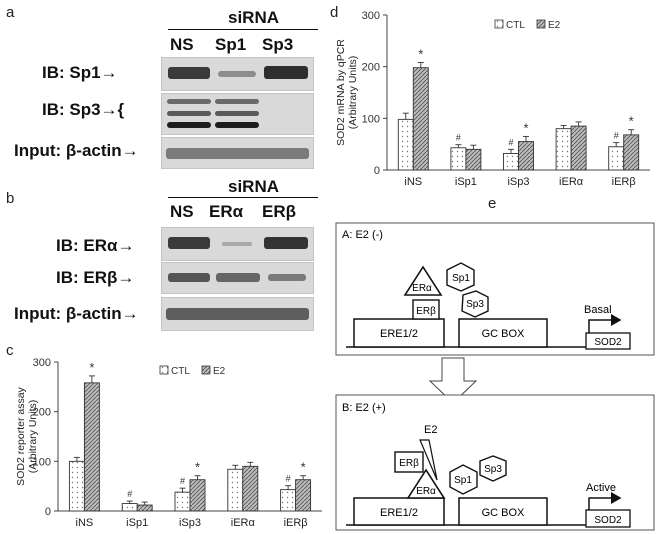  I want to click on sp1-hexagon-b, so click(463, 479).